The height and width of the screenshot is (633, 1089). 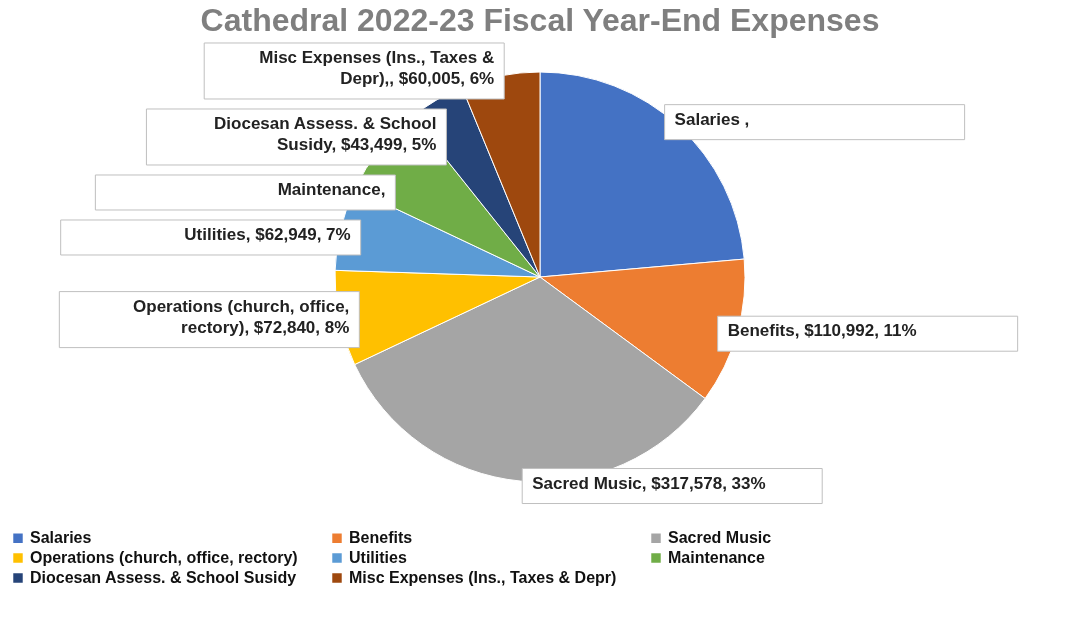 I want to click on data-label: Misc Expenses (Ins., Taxes & Depr),, $60,005, 6%, so click(x=377, y=67).